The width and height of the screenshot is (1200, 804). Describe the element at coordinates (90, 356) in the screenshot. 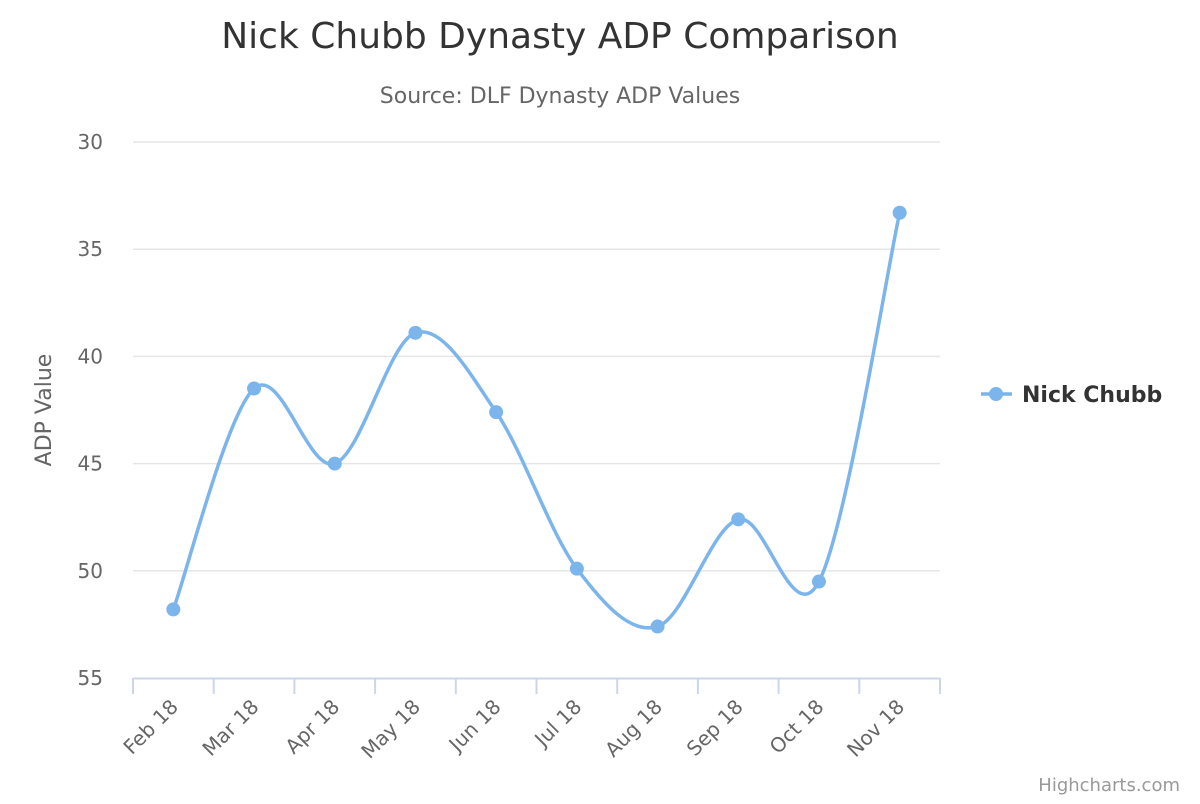

I see `y-tick-label-40: 40` at that location.